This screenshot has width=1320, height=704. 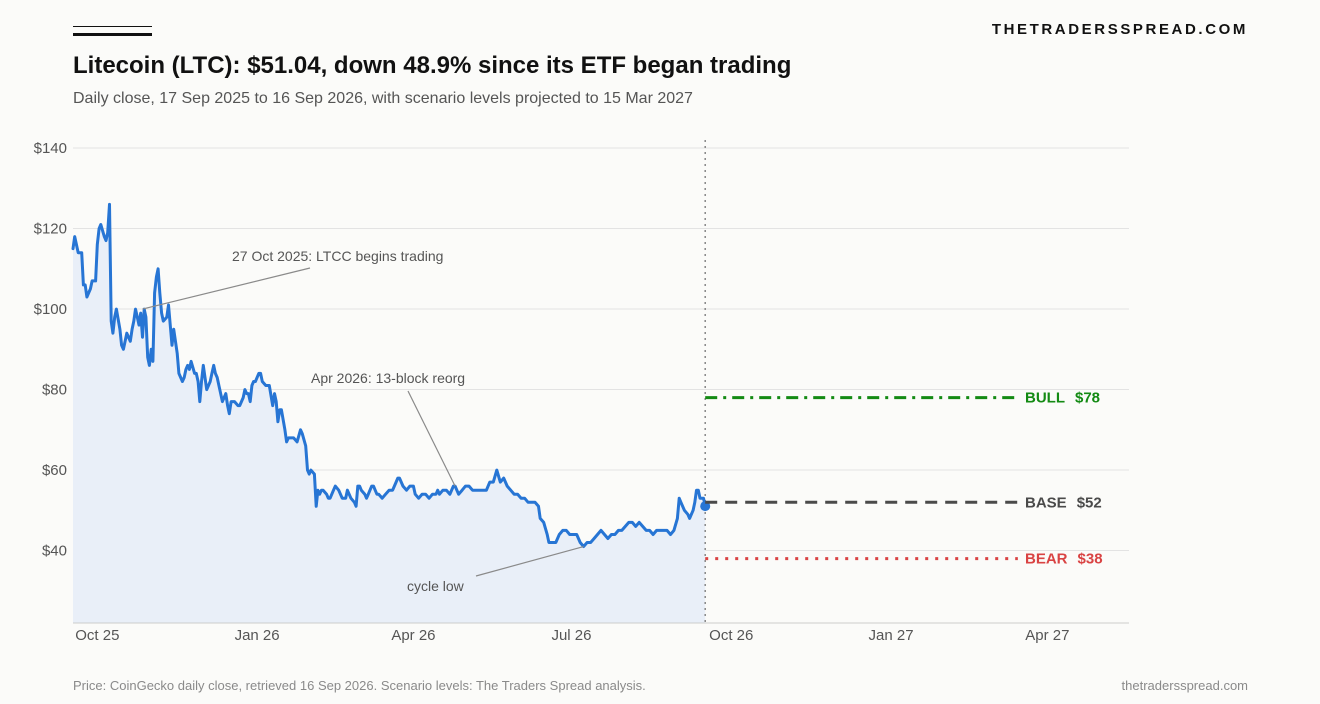 What do you see at coordinates (112, 34) in the screenshot?
I see `header-rule-thick` at bounding box center [112, 34].